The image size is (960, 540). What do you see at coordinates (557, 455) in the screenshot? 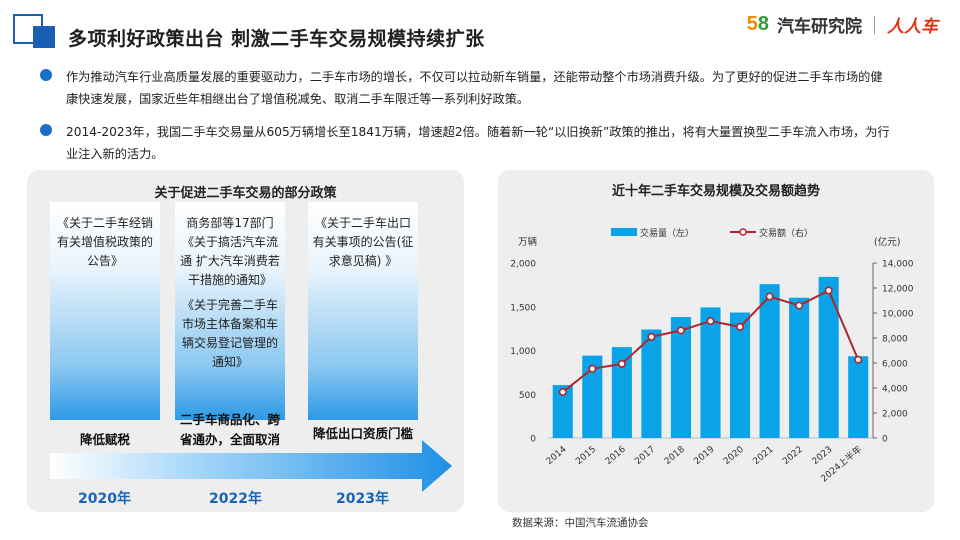
I see `x-tick-label: 2014` at bounding box center [557, 455].